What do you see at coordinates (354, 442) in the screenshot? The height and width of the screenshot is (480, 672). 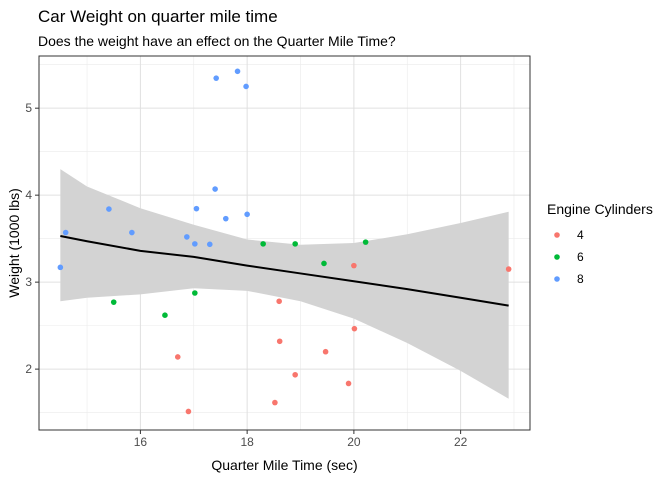 I see `x-tick-label: 20` at bounding box center [354, 442].